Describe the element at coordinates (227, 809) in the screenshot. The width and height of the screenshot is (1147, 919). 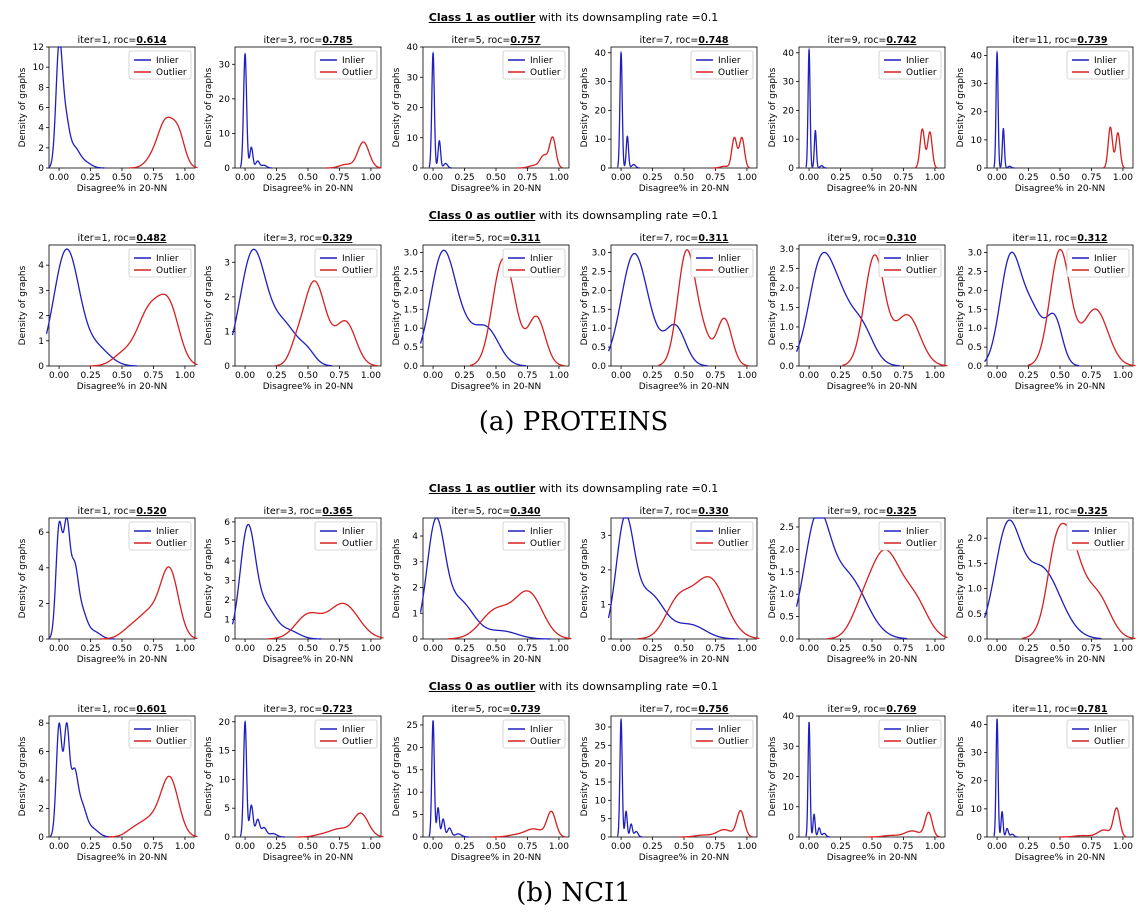
I see `y-tick-label: 5` at that location.